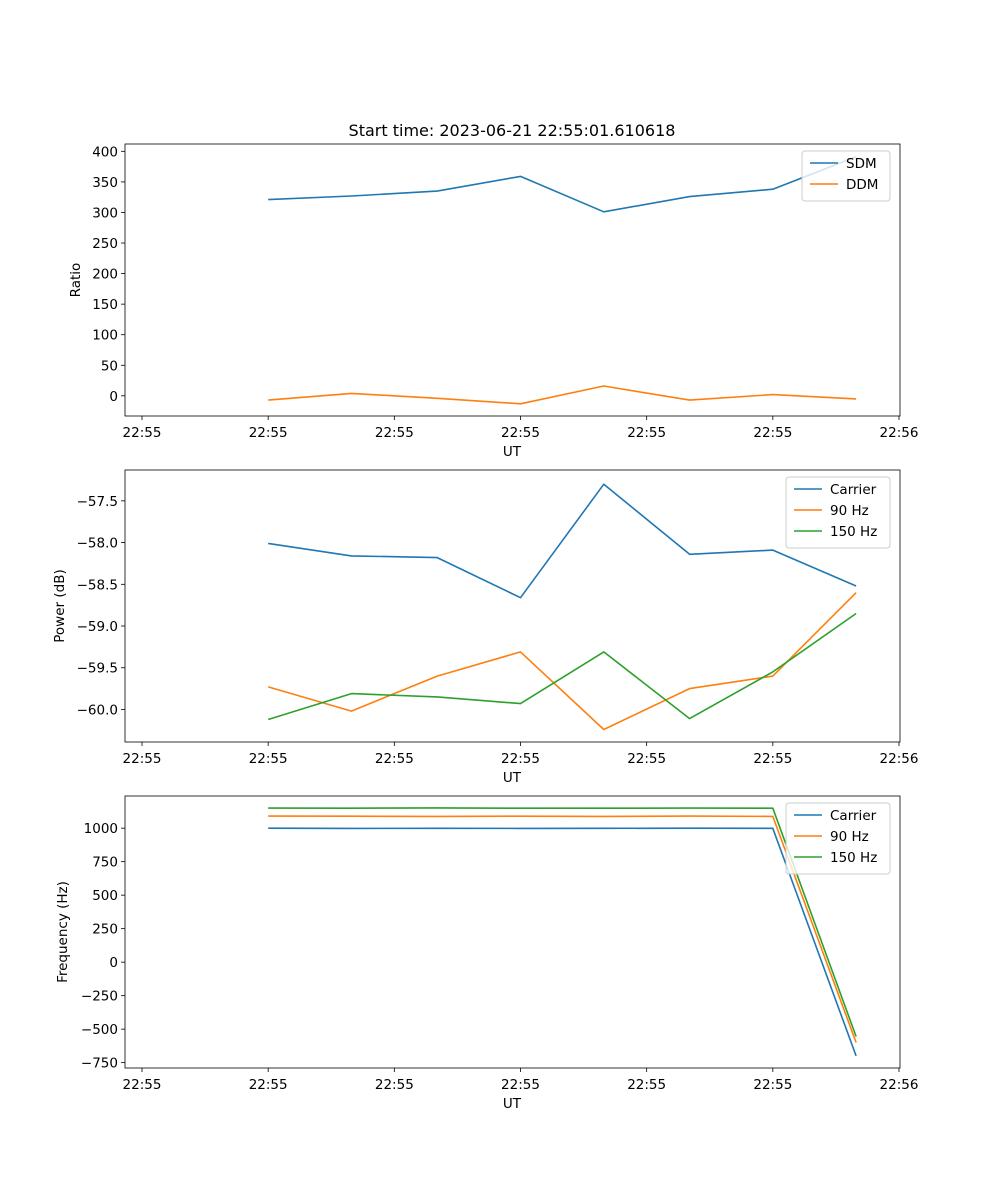 The width and height of the screenshot is (1000, 1200). What do you see at coordinates (105, 863) in the screenshot?
I see `y-tick-label: 750` at bounding box center [105, 863].